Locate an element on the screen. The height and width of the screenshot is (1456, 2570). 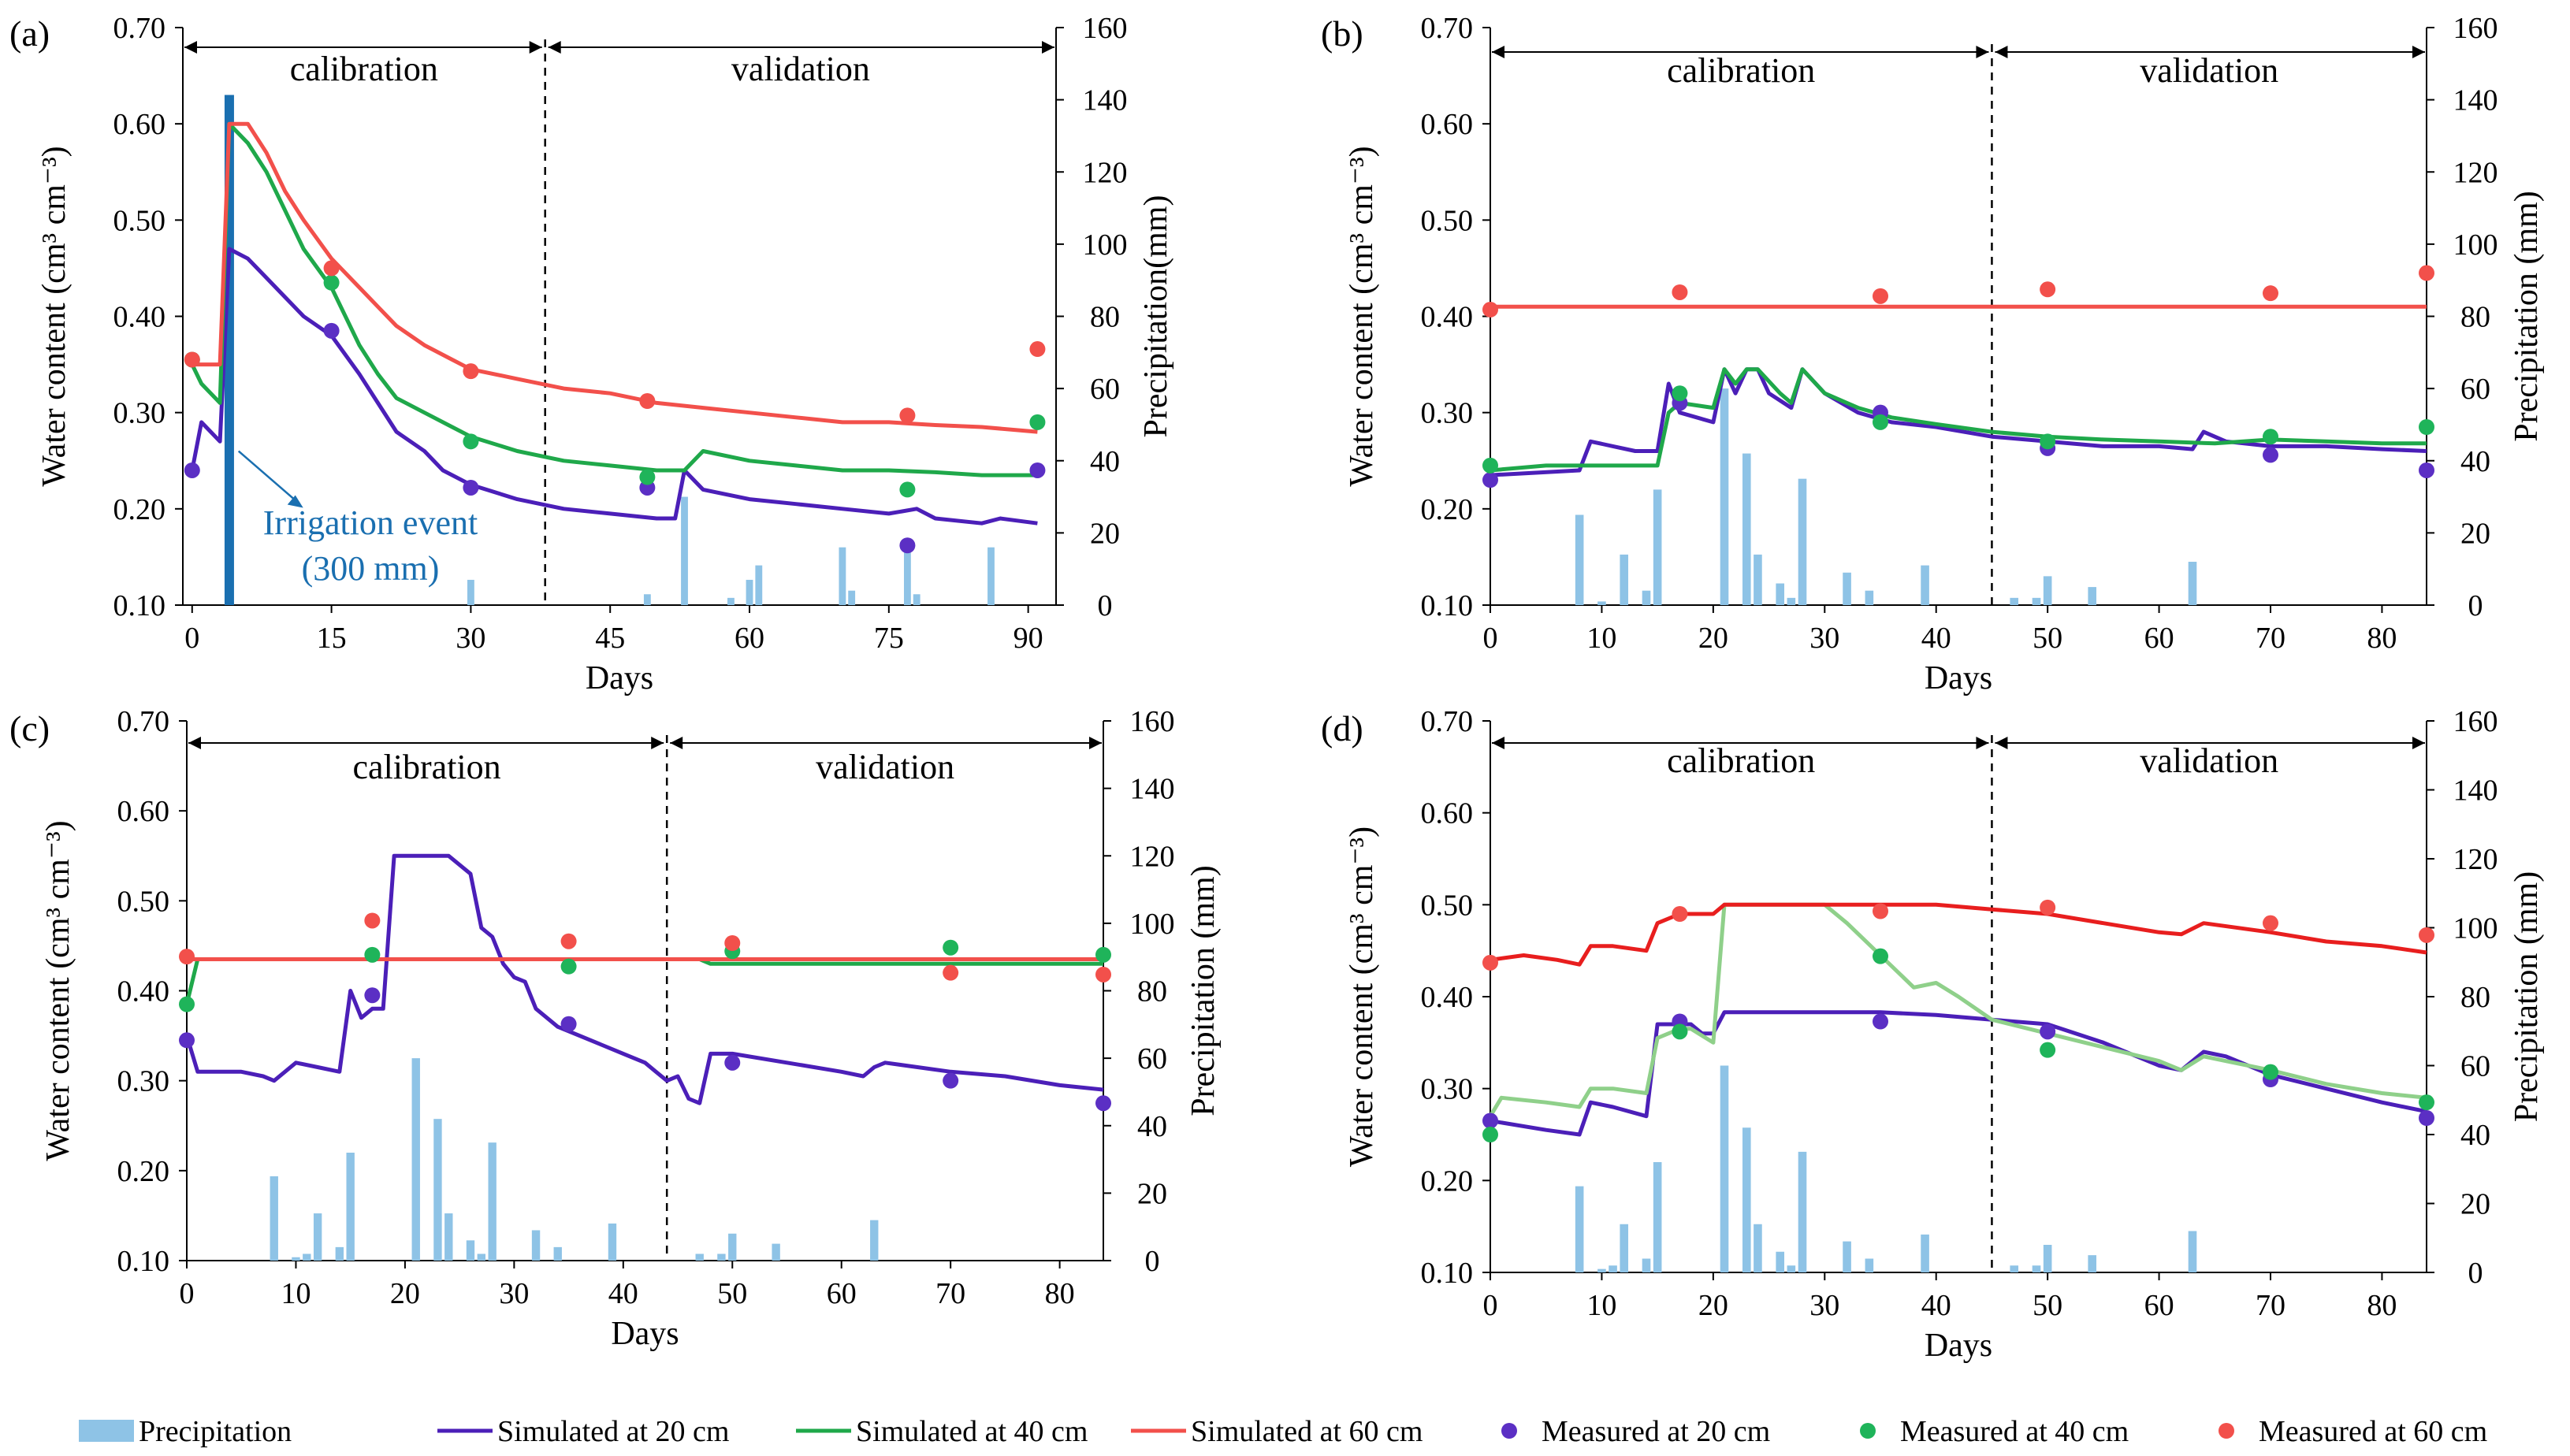
y2-tick-label: 160 is located at coordinates (2475, 721).